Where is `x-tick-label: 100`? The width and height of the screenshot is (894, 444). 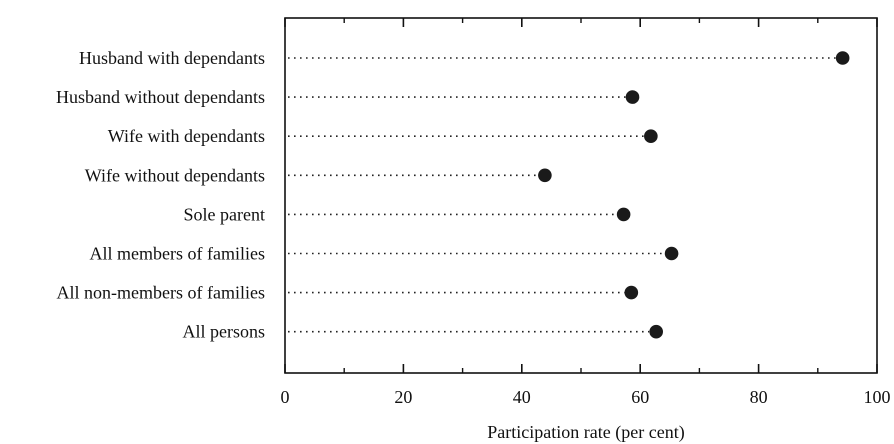 x-tick-label: 100 is located at coordinates (877, 397).